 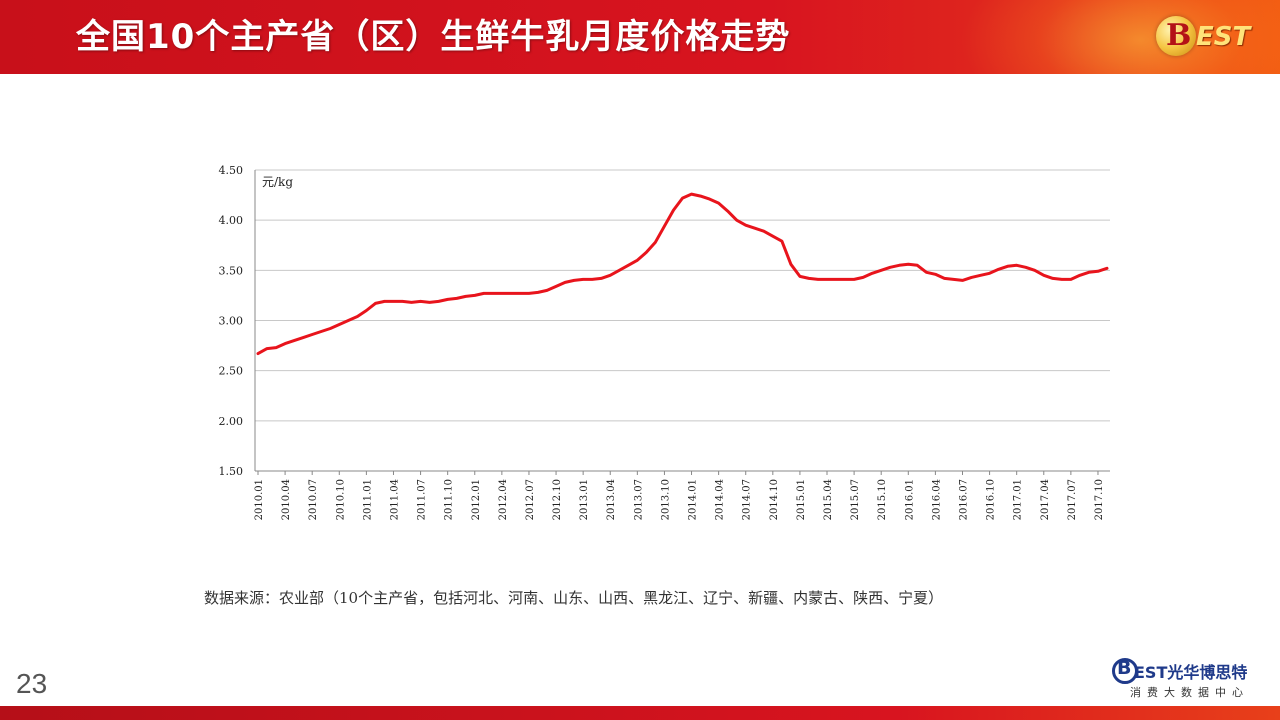 What do you see at coordinates (1189, 692) in the screenshot?
I see `footer-logo-tagline: 消费大数据中心` at bounding box center [1189, 692].